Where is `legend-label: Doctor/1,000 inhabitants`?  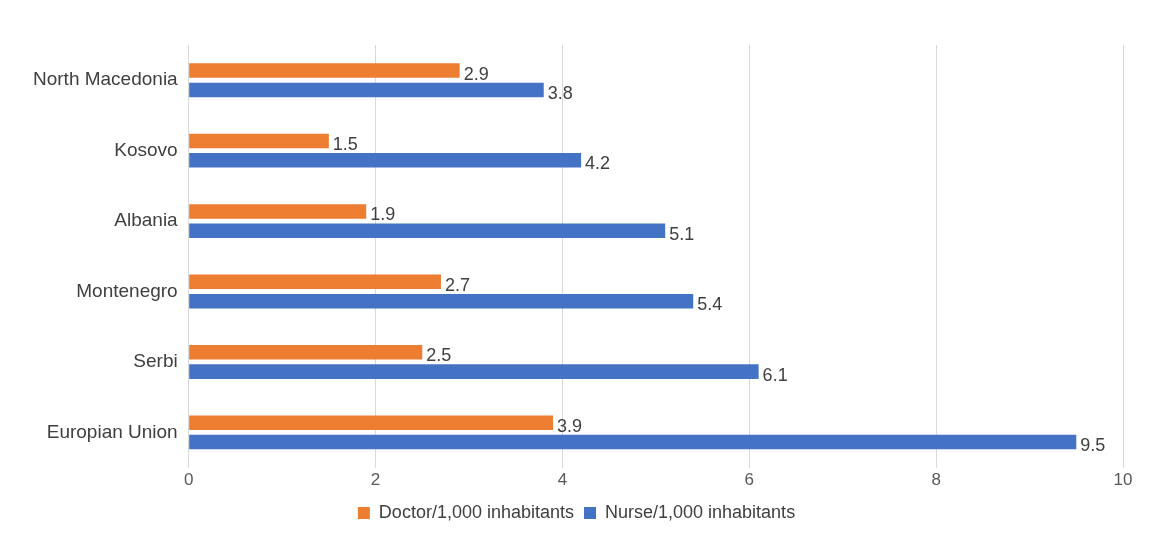 legend-label: Doctor/1,000 inhabitants is located at coordinates (476, 511).